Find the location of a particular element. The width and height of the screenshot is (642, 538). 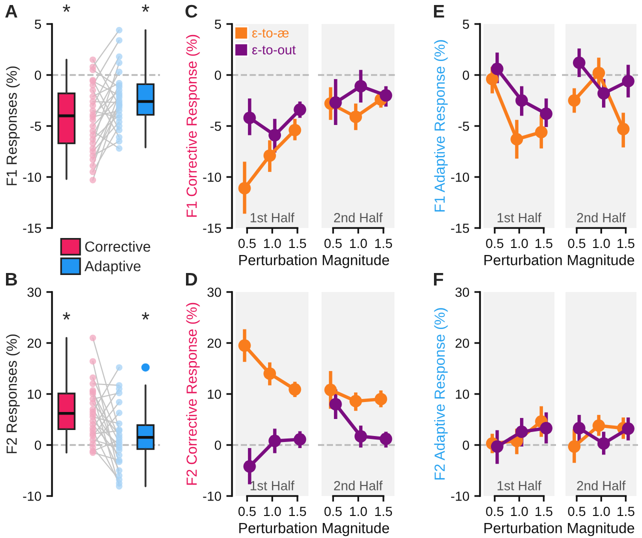

chart-title: B is located at coordinates (11, 279).